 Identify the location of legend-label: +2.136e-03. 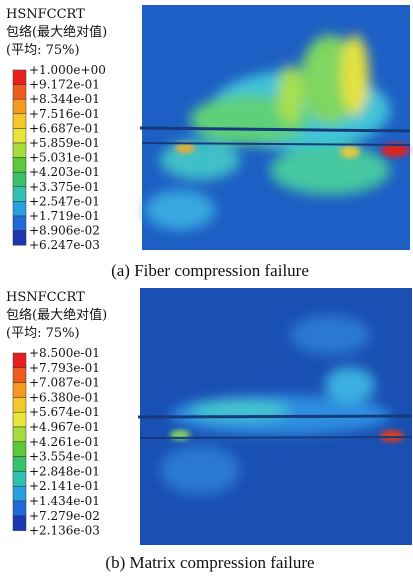
(64, 531).